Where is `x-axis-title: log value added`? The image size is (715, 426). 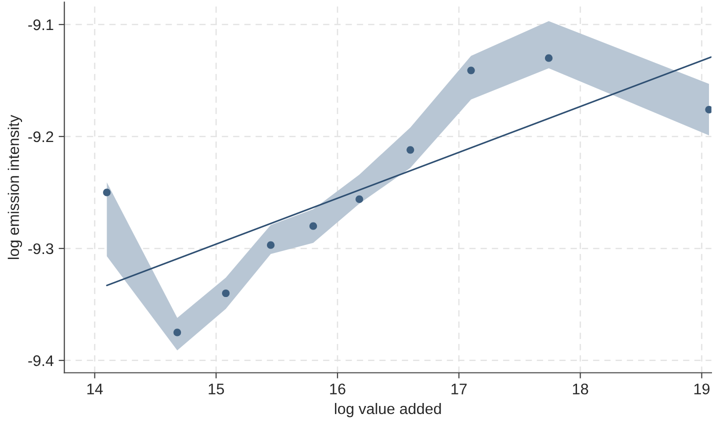
x-axis-title: log value added is located at coordinates (387, 410).